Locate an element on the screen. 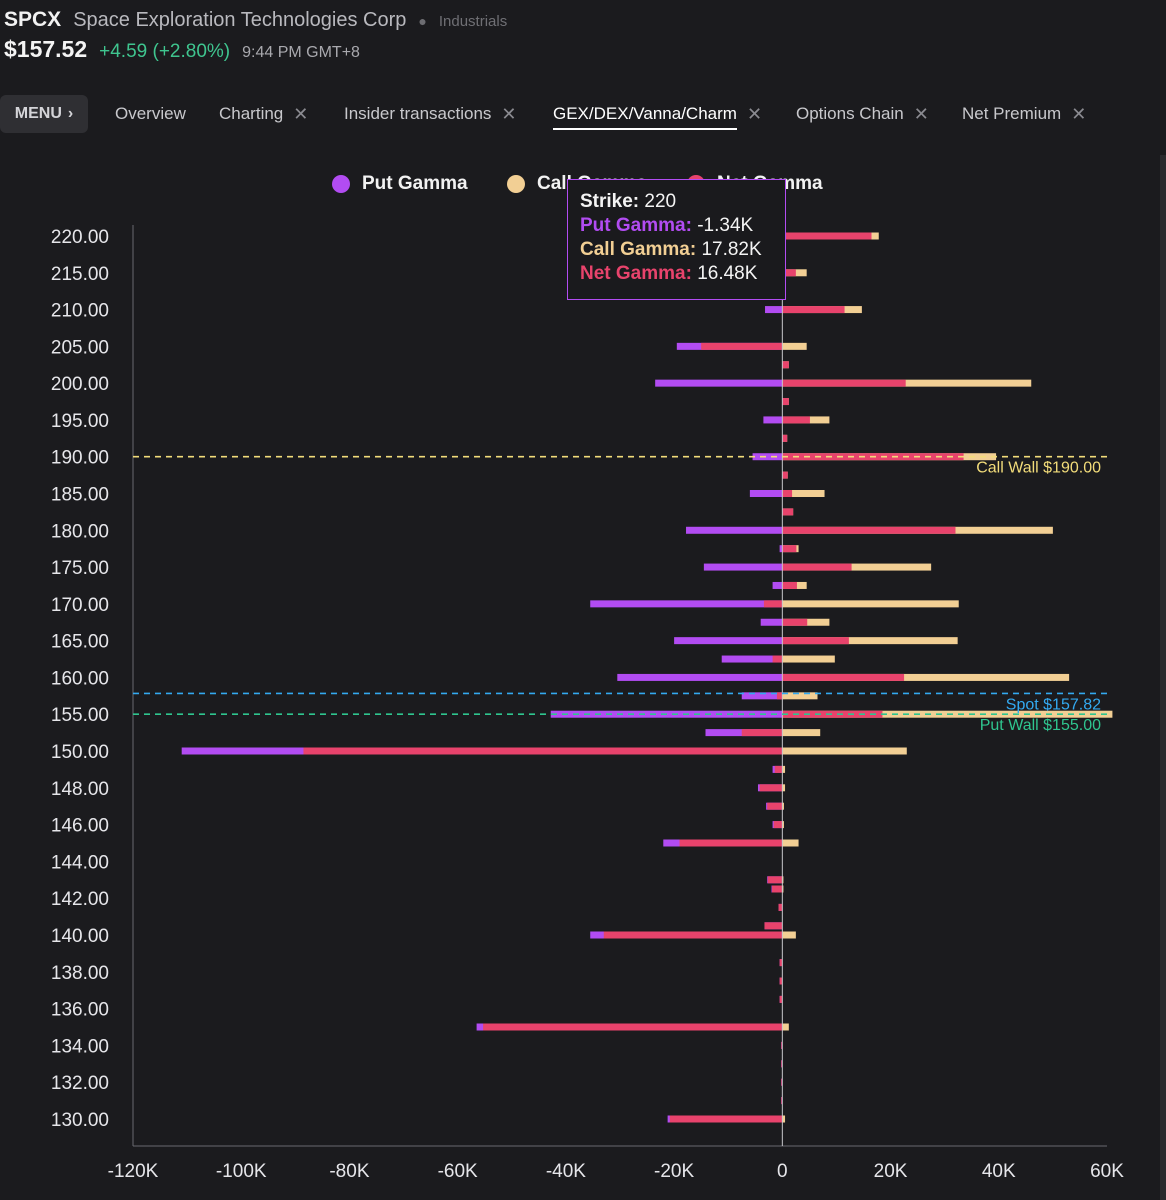 The image size is (1166, 1200). tab-charting: Charting ✕ is located at coordinates (263, 114).